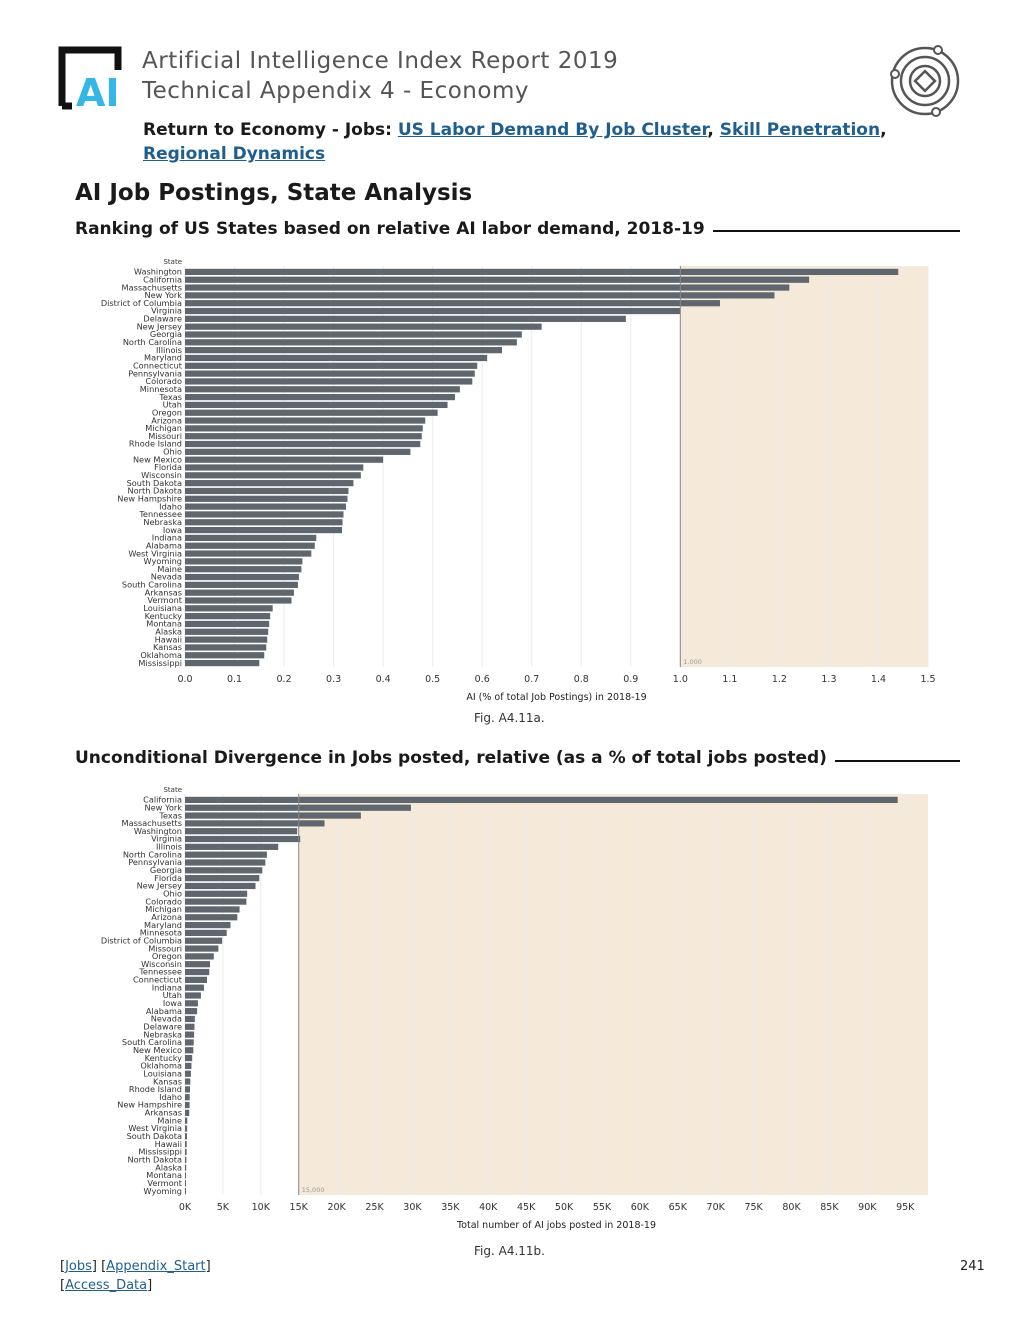  Describe the element at coordinates (581, 679) in the screenshot. I see `tick-label: 0.8` at that location.